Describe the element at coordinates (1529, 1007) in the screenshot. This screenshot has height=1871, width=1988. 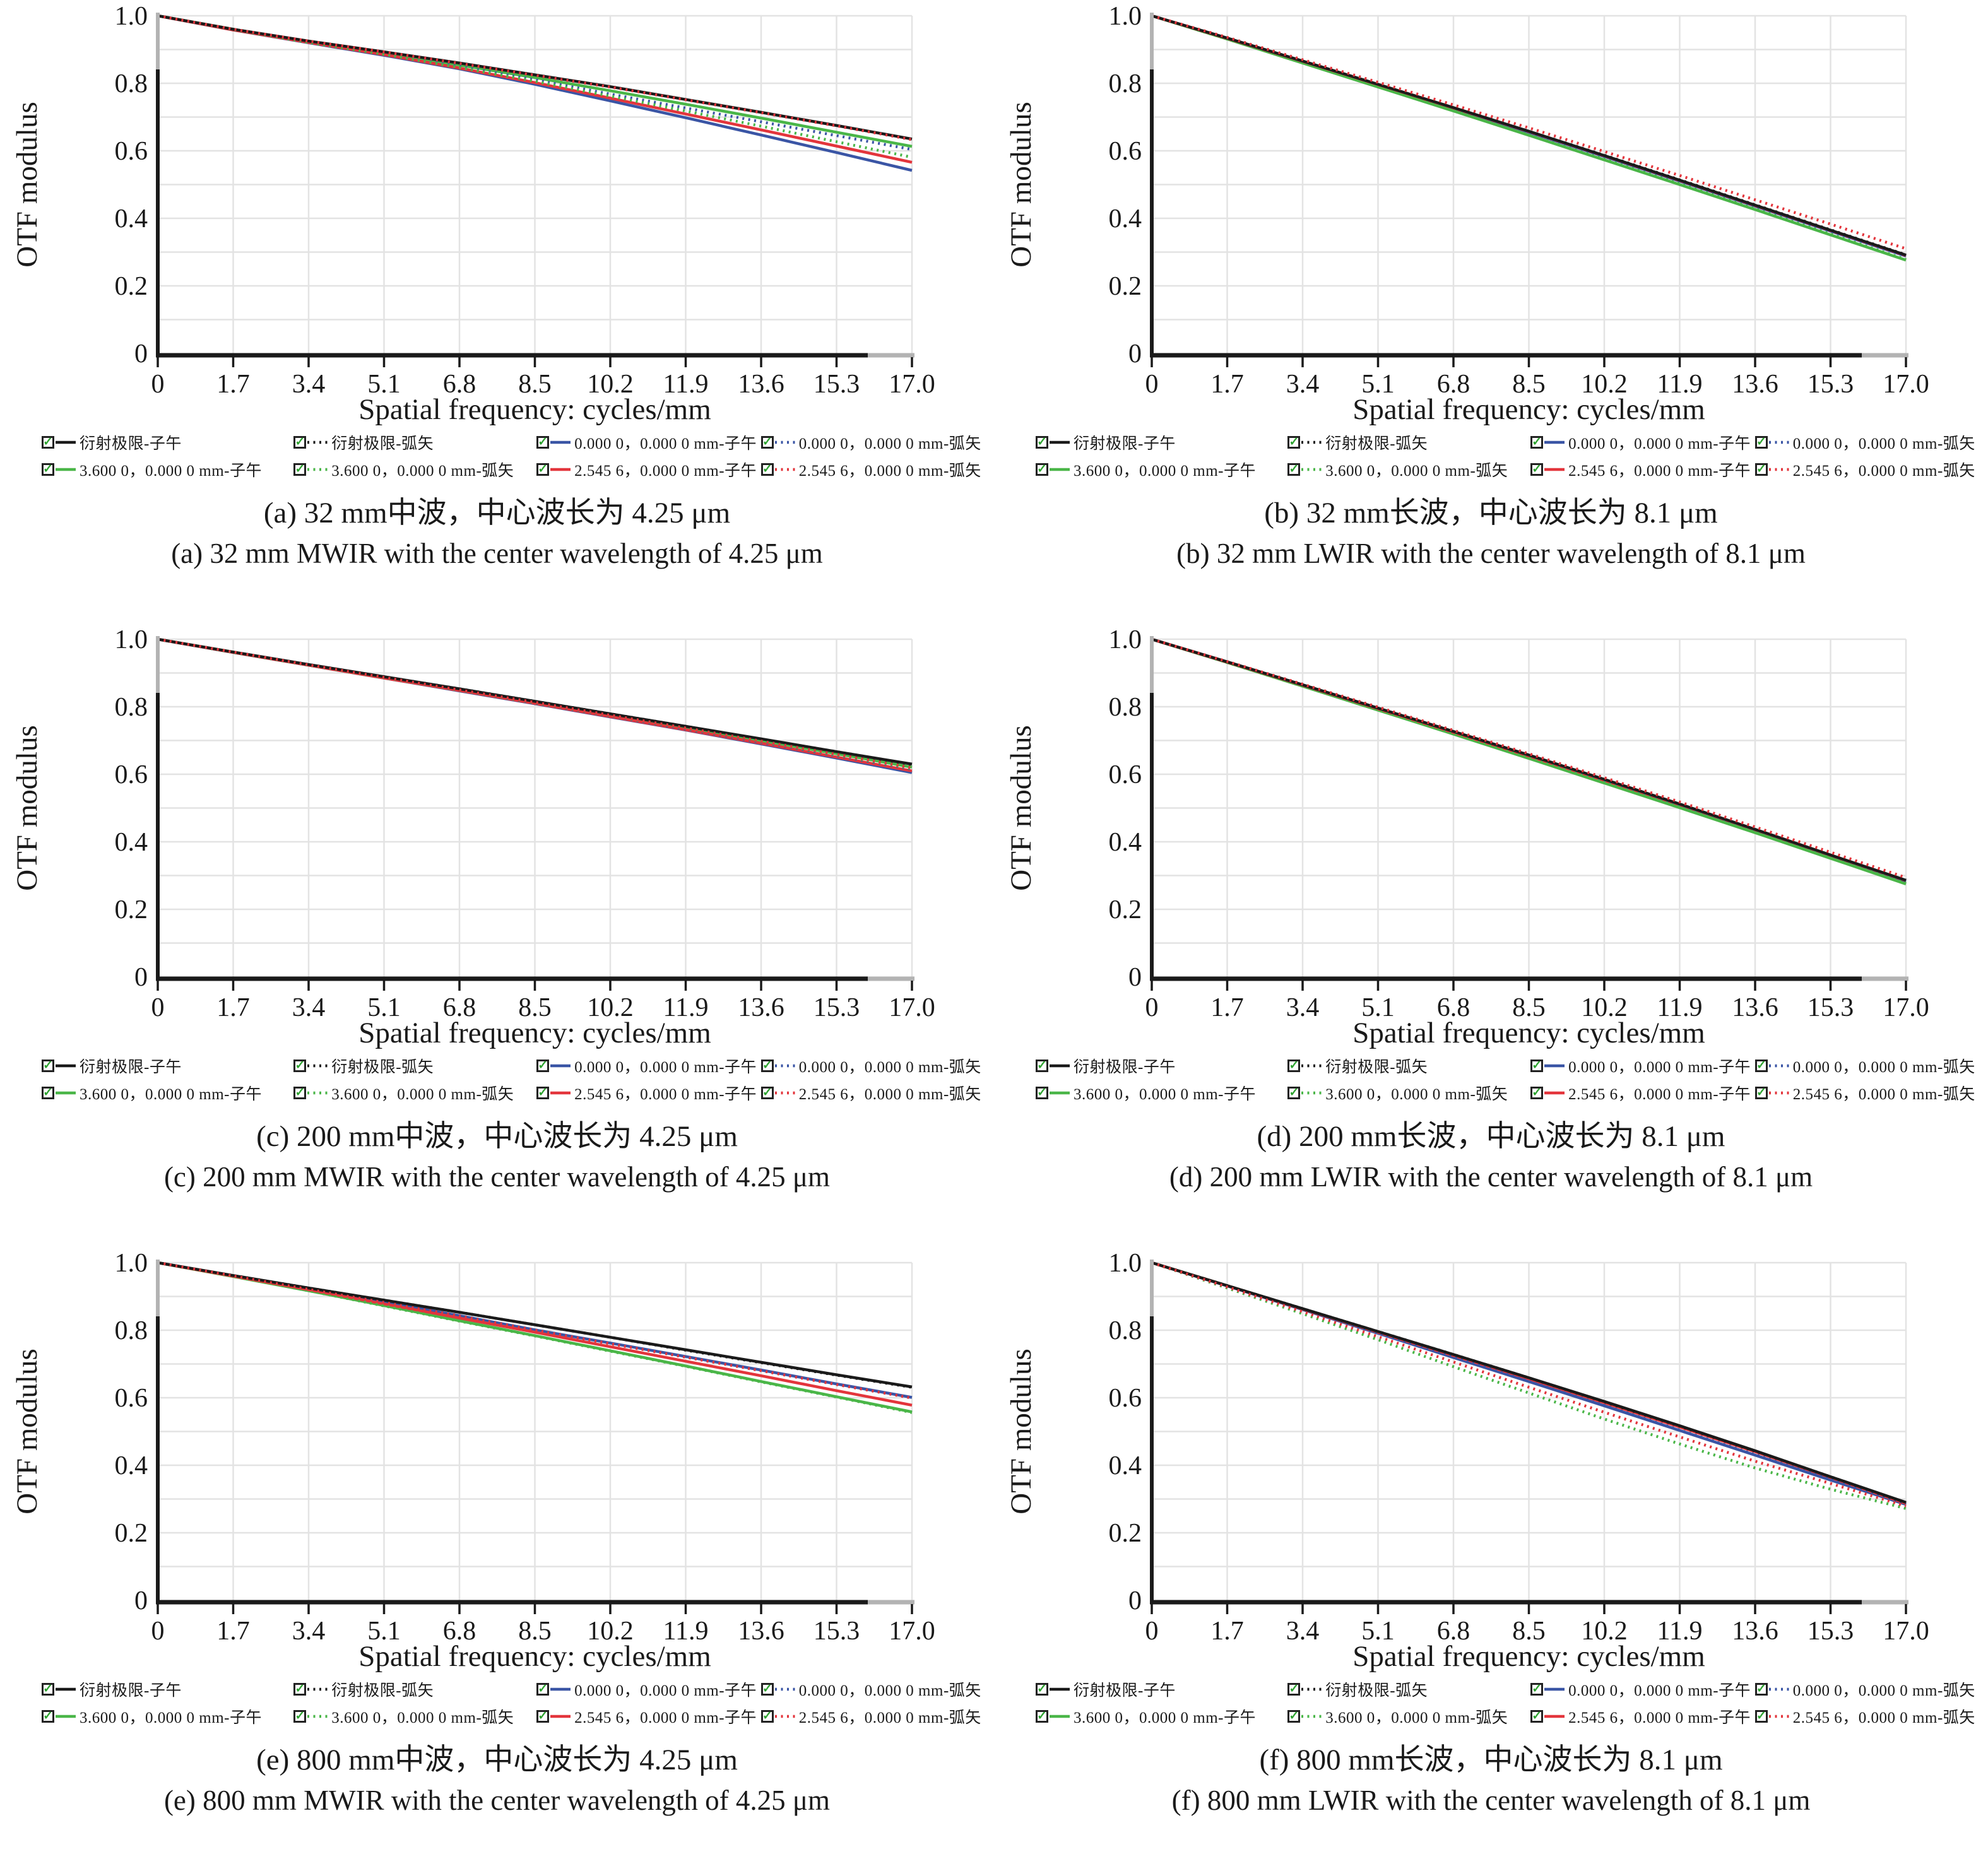
I see `x-tick-label: 8.5` at that location.